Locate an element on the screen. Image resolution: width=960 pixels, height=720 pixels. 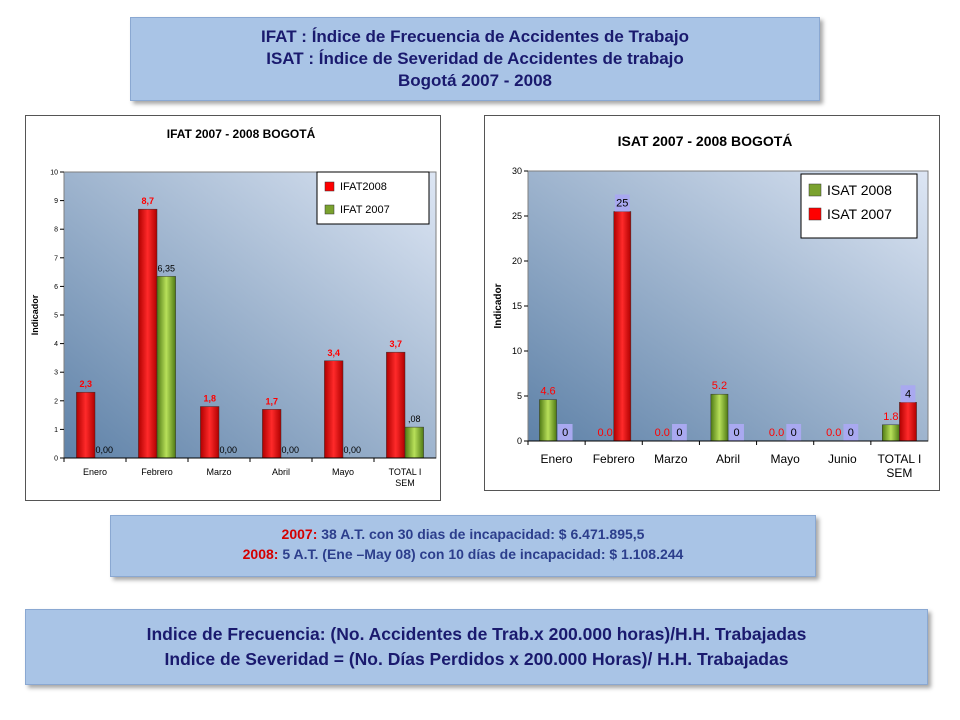
x-tick-label: Abril is located at coordinates (281, 472).